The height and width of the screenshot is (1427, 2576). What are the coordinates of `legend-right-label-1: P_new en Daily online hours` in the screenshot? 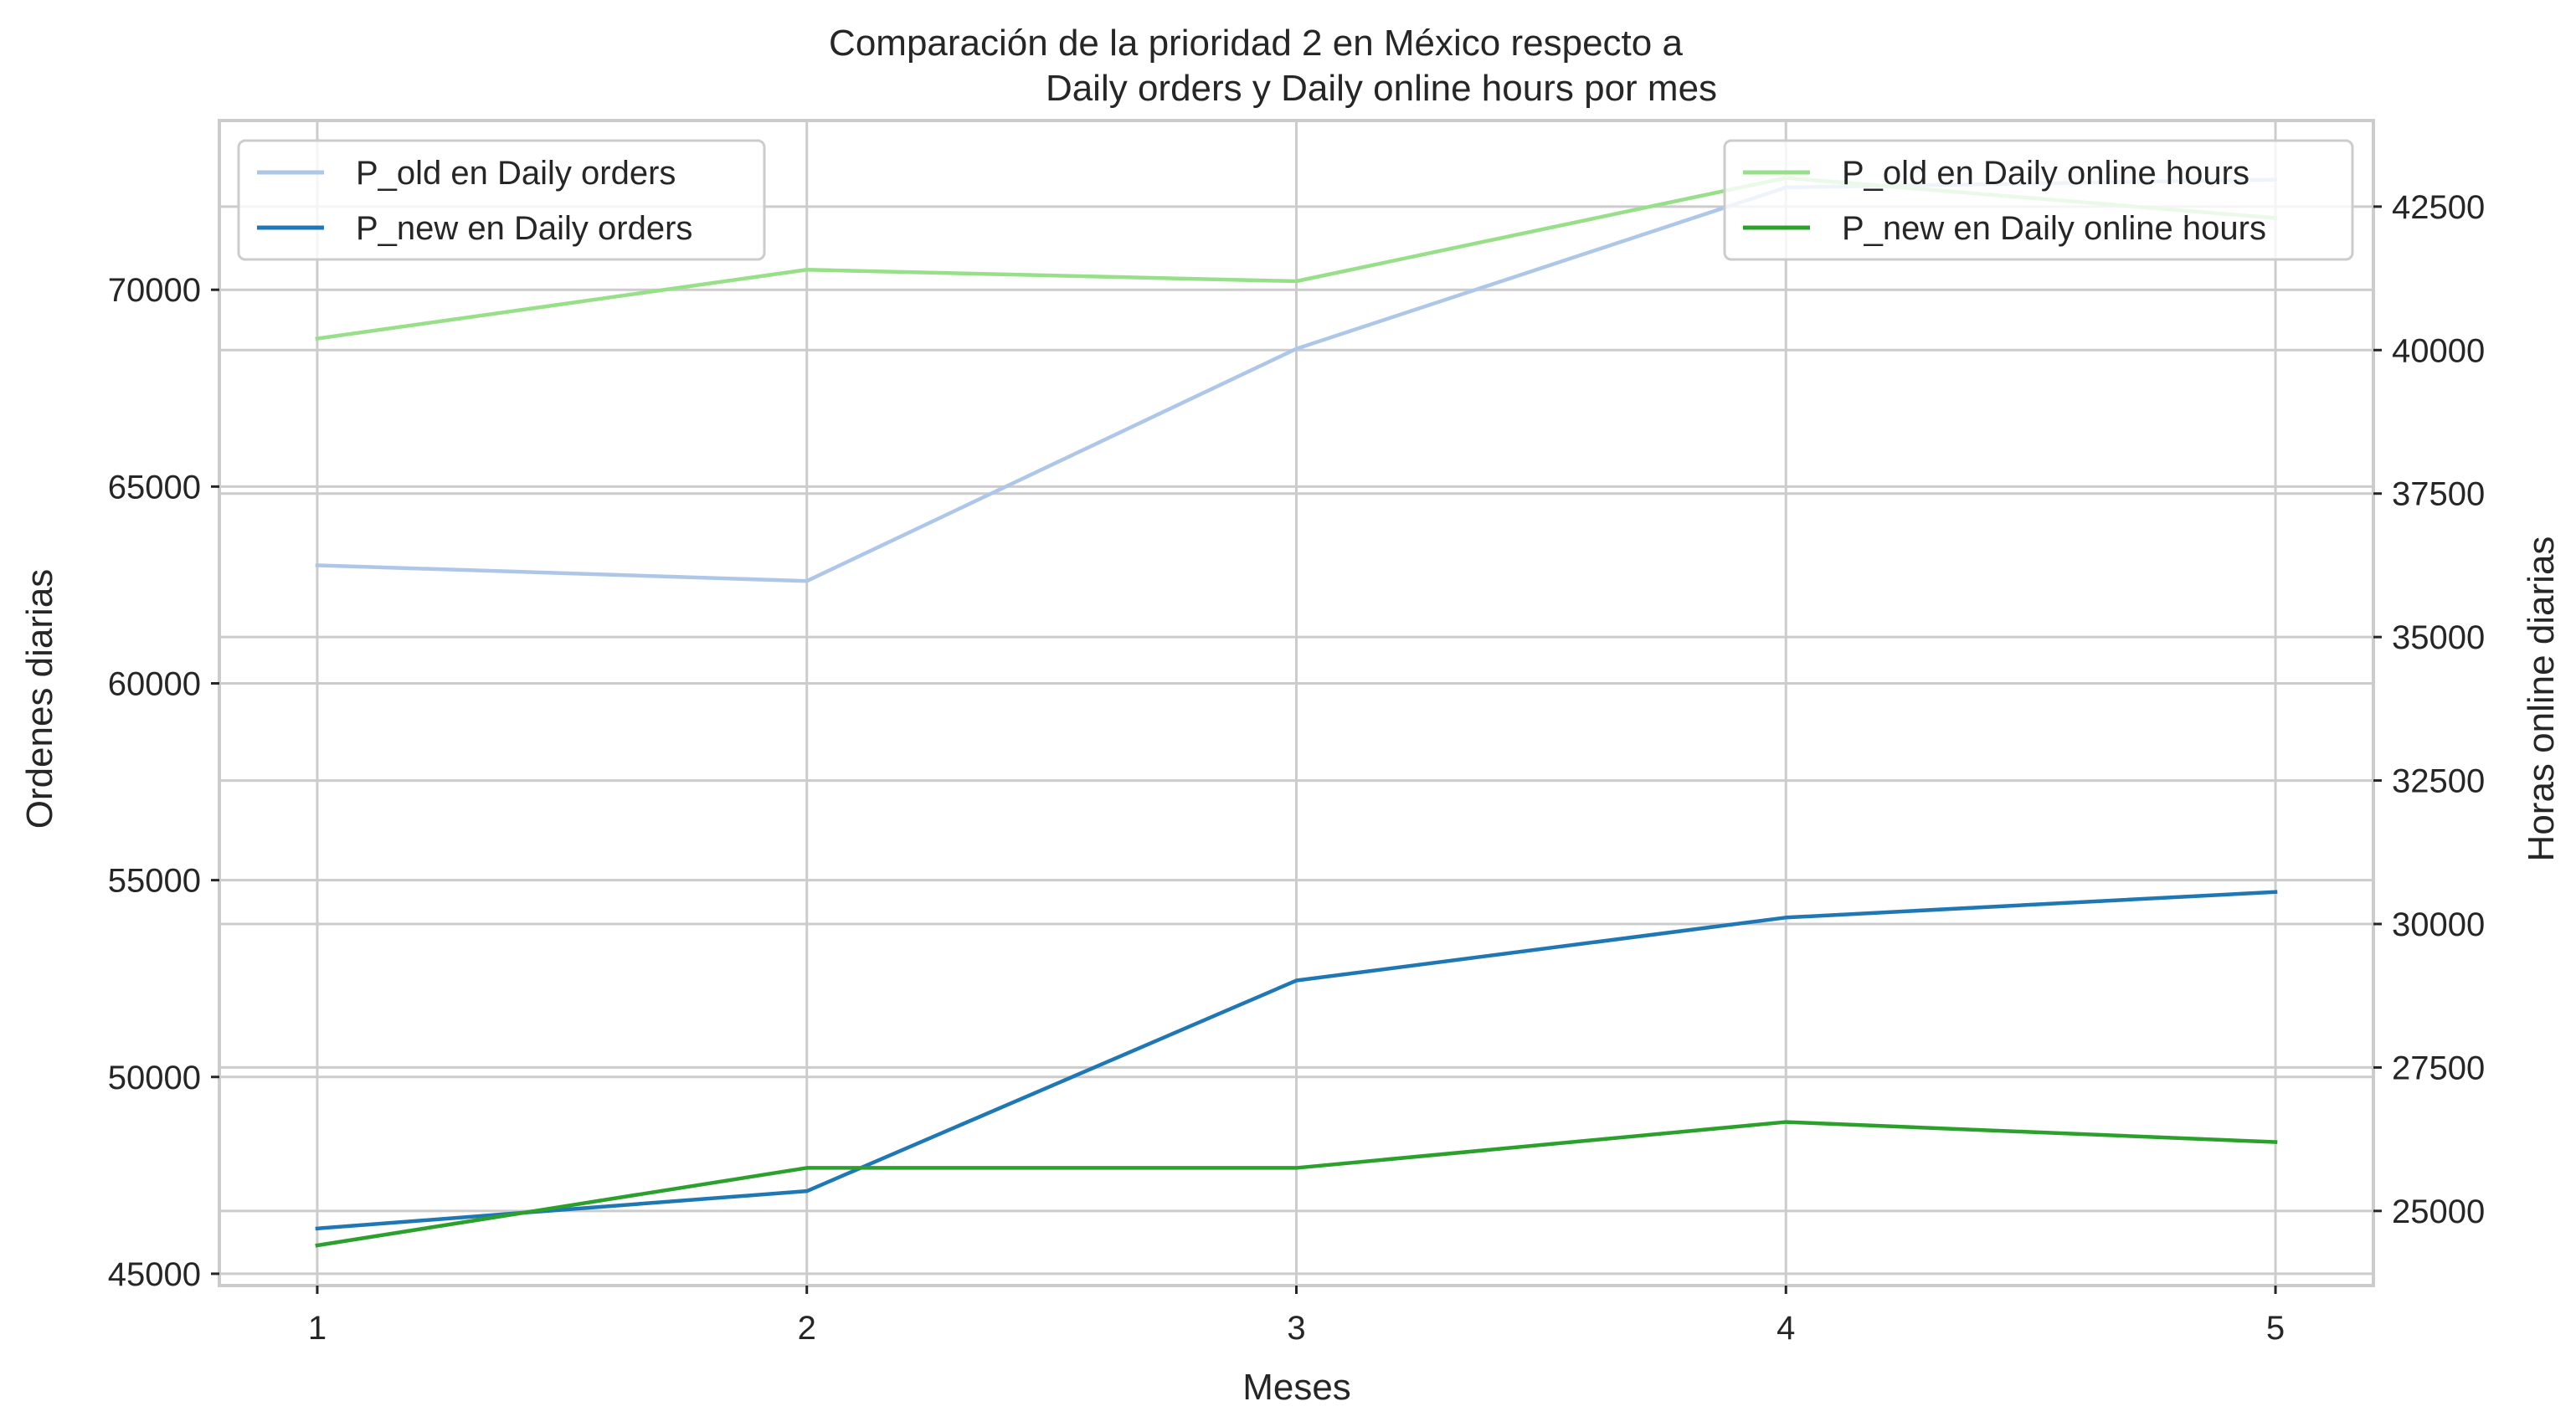 It's located at (2054, 228).